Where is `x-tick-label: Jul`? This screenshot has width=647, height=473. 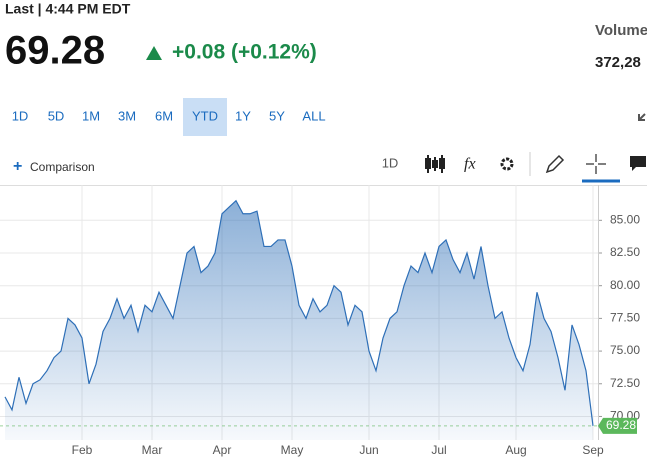 x-tick-label: Jul is located at coordinates (438, 450).